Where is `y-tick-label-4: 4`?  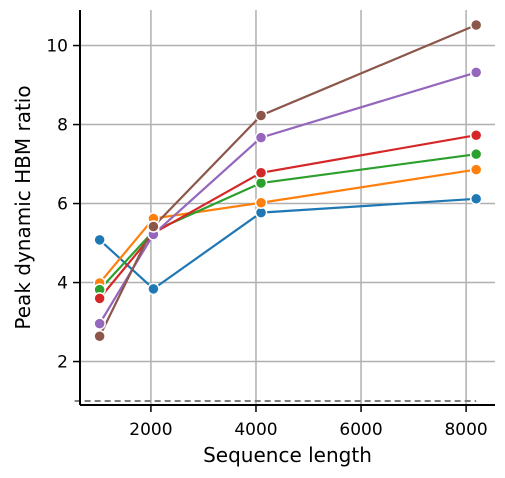
y-tick-label-4: 4 is located at coordinates (62, 284).